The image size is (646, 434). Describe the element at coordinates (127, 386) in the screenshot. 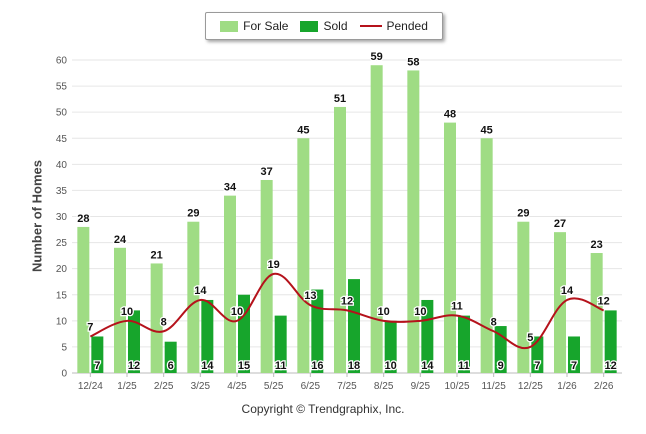

I see `x-tick-label: 1/25` at that location.